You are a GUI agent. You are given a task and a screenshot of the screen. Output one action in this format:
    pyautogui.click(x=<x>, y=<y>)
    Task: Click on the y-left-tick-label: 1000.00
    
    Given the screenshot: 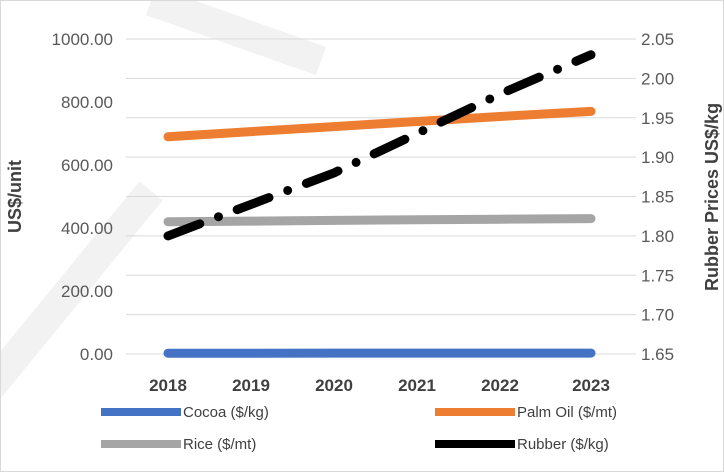 What is the action you would take?
    pyautogui.click(x=82, y=39)
    